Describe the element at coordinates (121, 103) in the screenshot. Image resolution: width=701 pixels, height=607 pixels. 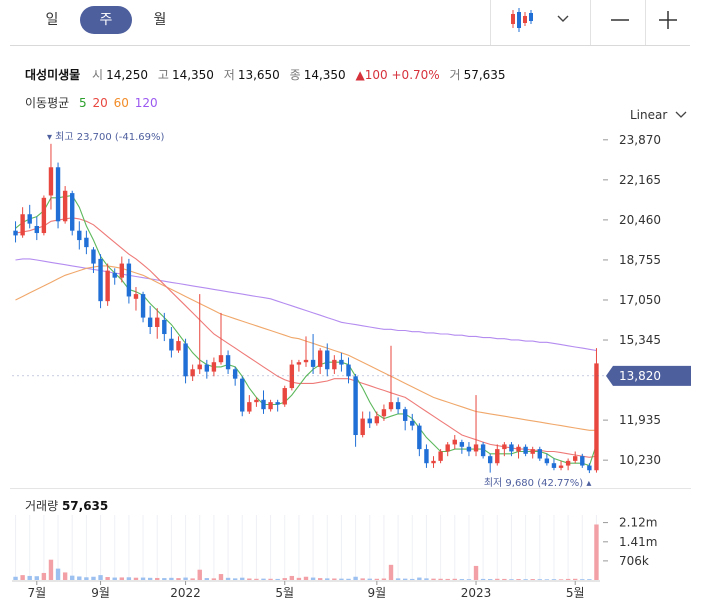
I see `ma-period-60: 60` at that location.